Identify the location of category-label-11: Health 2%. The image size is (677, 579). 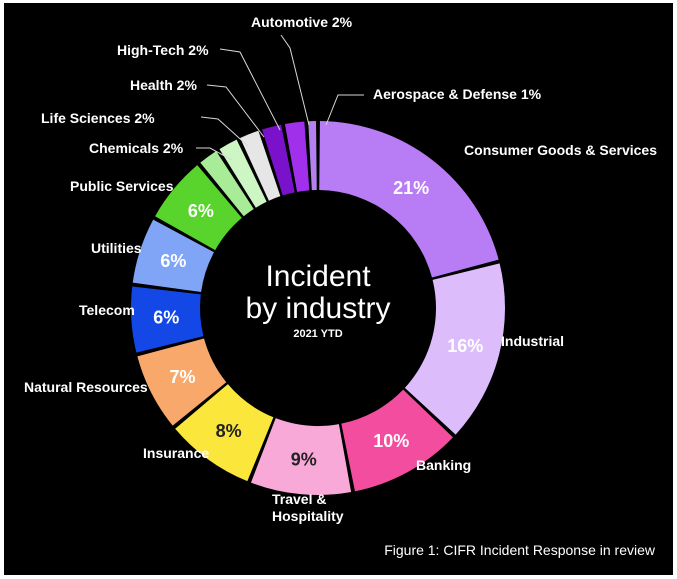
(163, 85).